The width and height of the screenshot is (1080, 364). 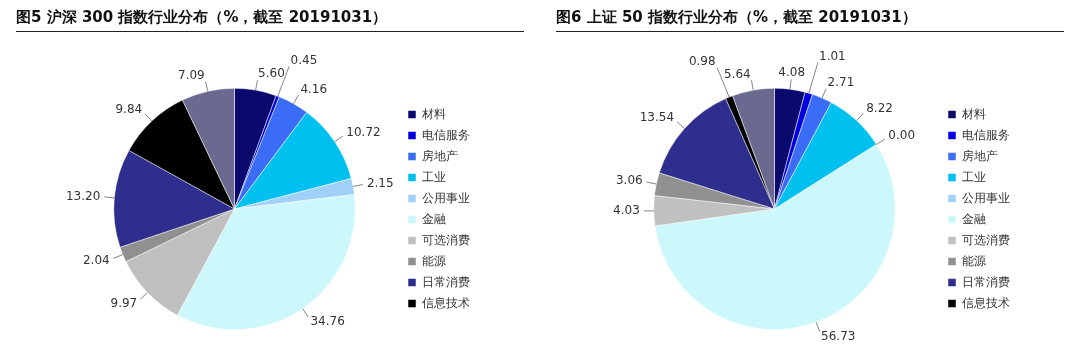 I want to click on data-label: 56.73, so click(x=838, y=336).